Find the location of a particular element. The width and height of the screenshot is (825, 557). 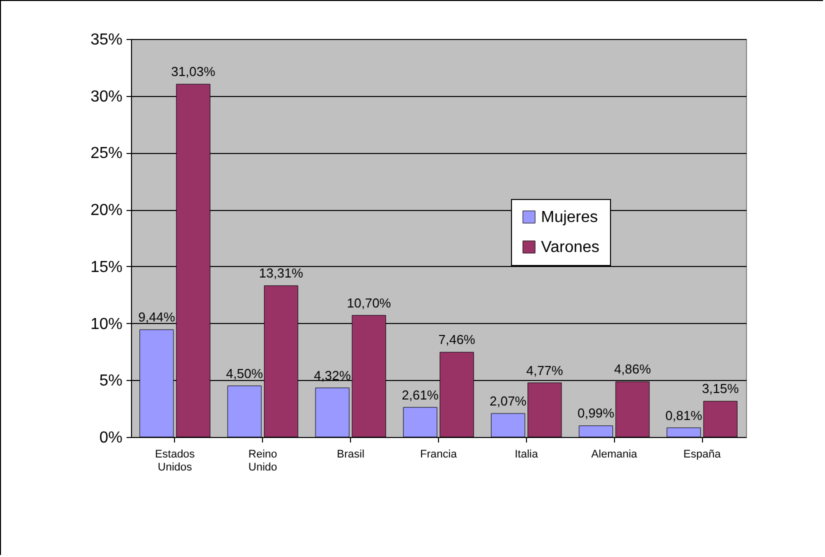

x-tick-label: Brasil is located at coordinates (350, 454).